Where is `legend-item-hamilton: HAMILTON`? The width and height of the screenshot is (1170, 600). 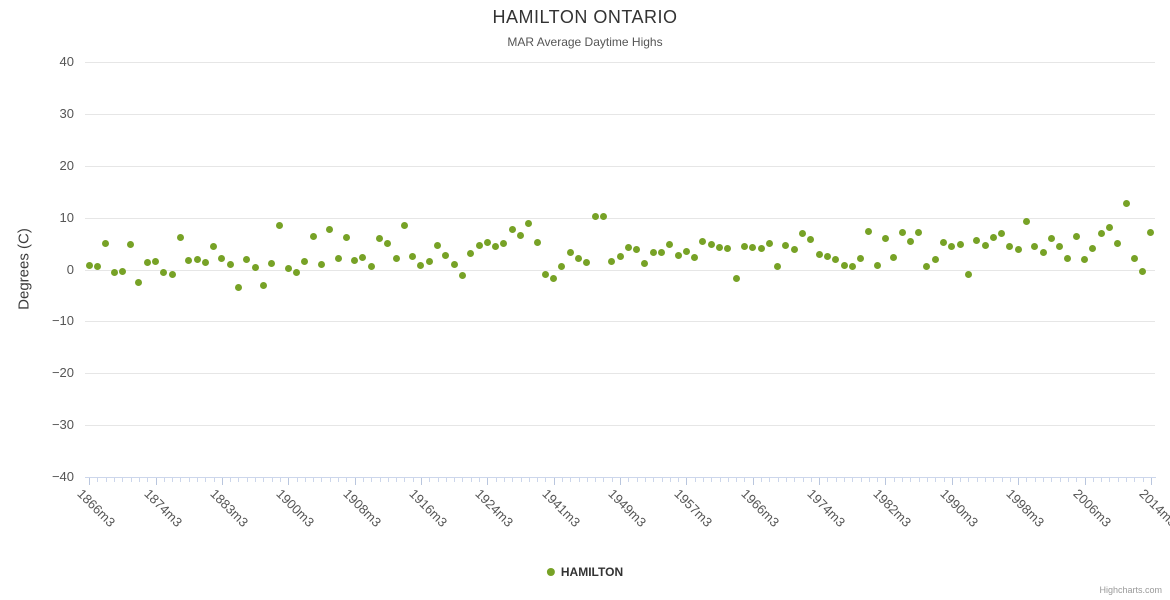 legend-item-hamilton: HAMILTON is located at coordinates (584, 572).